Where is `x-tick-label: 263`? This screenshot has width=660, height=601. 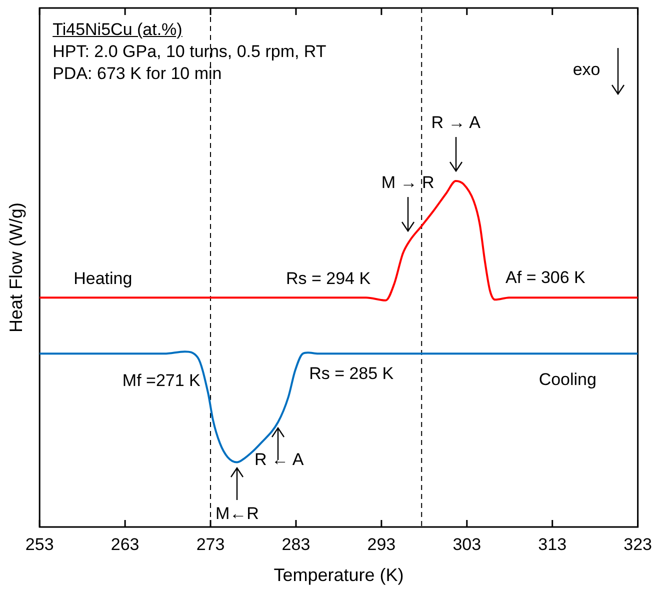
x-tick-label: 263 is located at coordinates (125, 544).